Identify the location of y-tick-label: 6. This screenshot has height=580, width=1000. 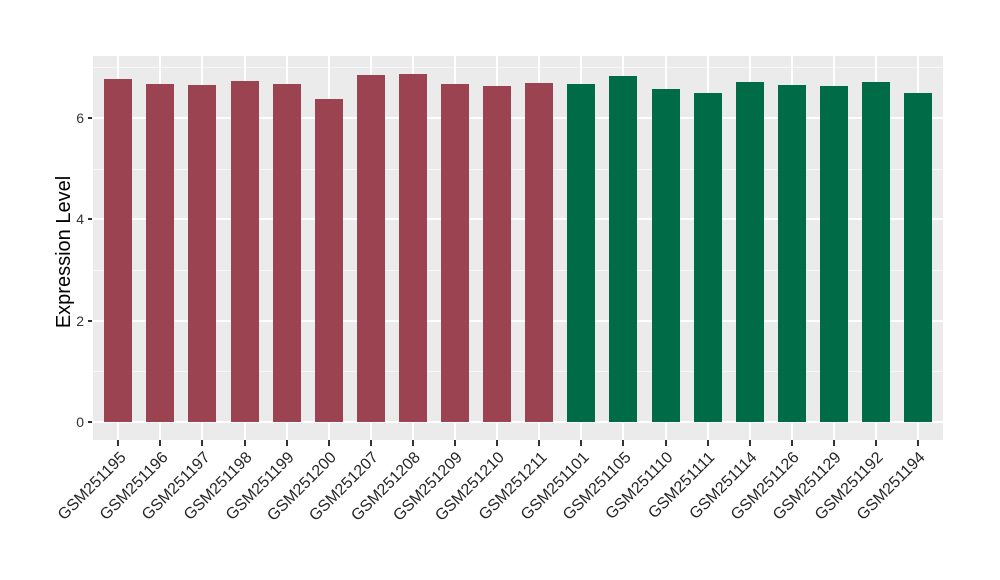
(80, 117).